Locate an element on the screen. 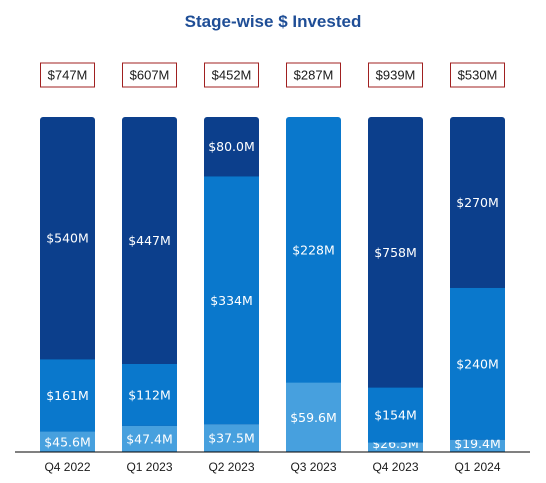  chart-title: Stage-wise $ Invested is located at coordinates (273, 21).